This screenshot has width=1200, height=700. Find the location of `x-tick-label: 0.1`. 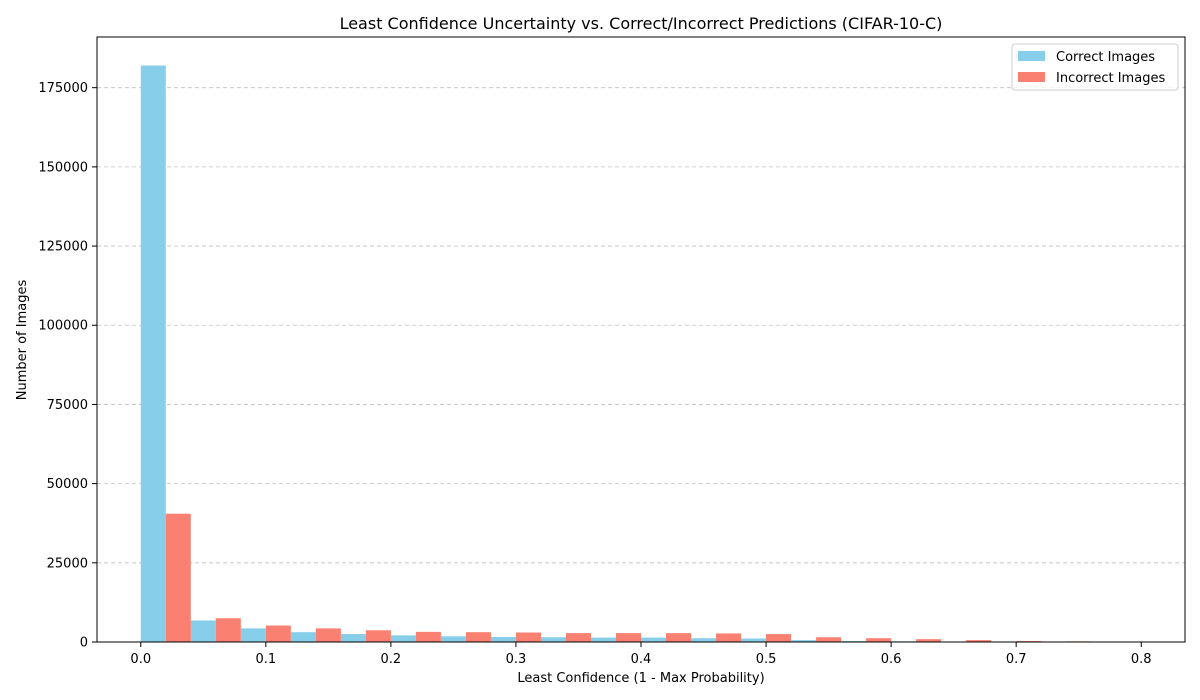

x-tick-label: 0.1 is located at coordinates (265, 659).